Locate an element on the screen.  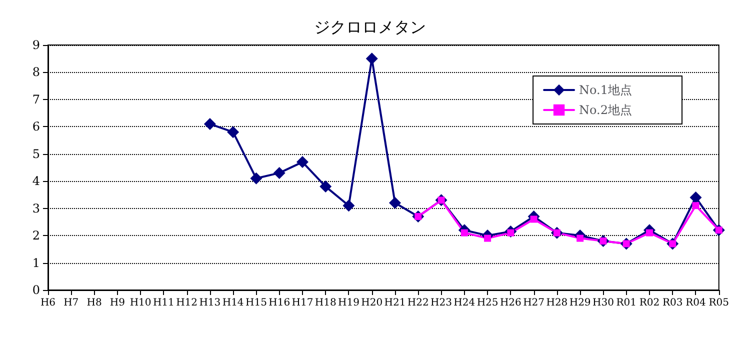
x-tick-label: H12 is located at coordinates (187, 303).